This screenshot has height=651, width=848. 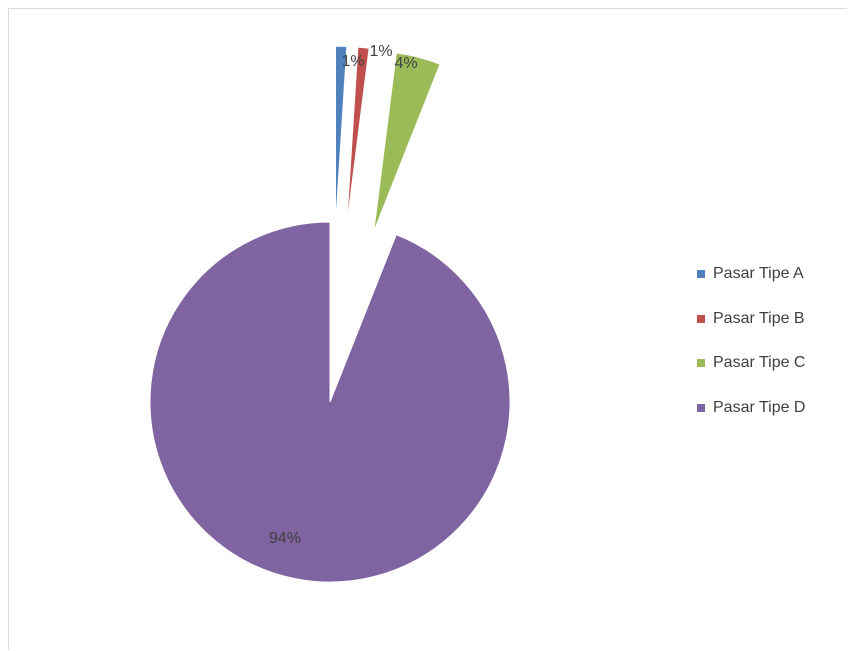 What do you see at coordinates (341, 136) in the screenshot?
I see `pie-slice-pasar-tipe-a` at bounding box center [341, 136].